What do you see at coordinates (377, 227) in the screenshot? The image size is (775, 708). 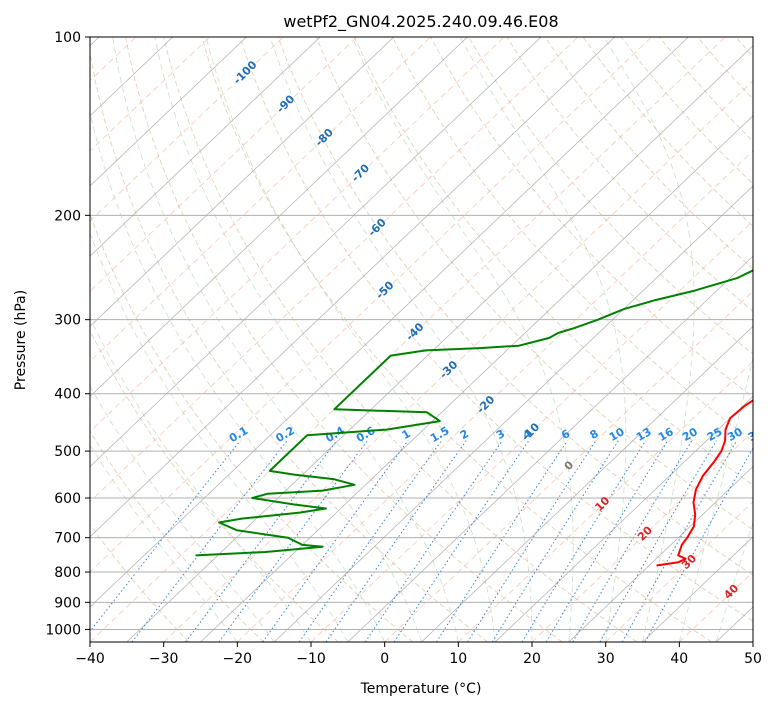 I see `isotherm-label: -60` at bounding box center [377, 227].